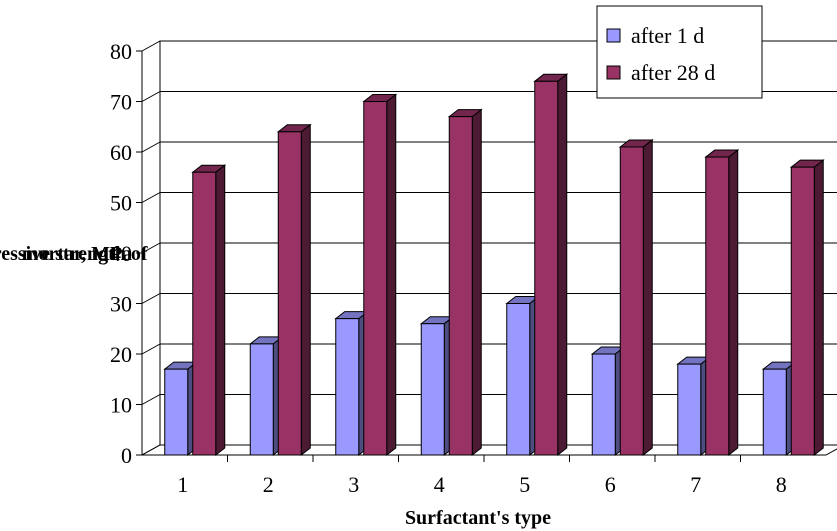 The width and height of the screenshot is (837, 531). What do you see at coordinates (482, 484) in the screenshot?
I see `x-tick-labels: 1 2 3 4 5 6 7 8` at bounding box center [482, 484].